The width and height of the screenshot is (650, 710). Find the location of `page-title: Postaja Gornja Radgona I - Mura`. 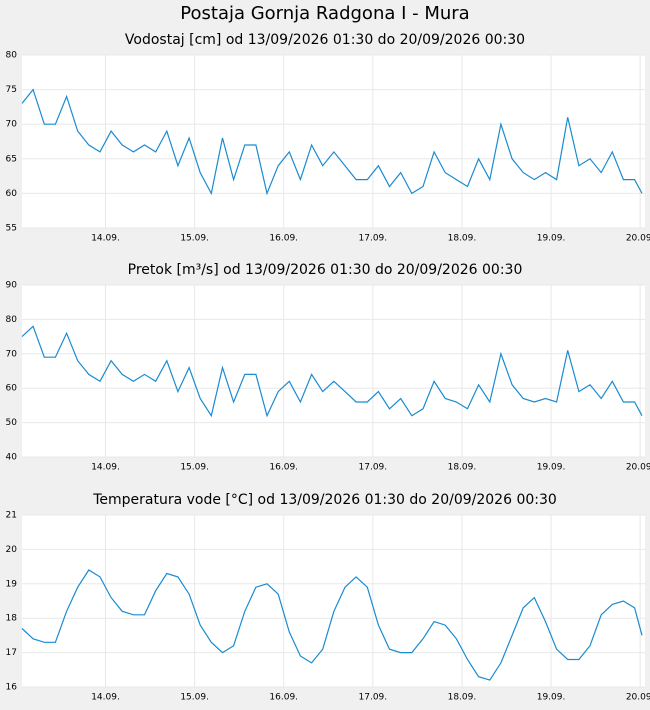

page-title: Postaja Gornja Radgona I - Mura is located at coordinates (324, 13).